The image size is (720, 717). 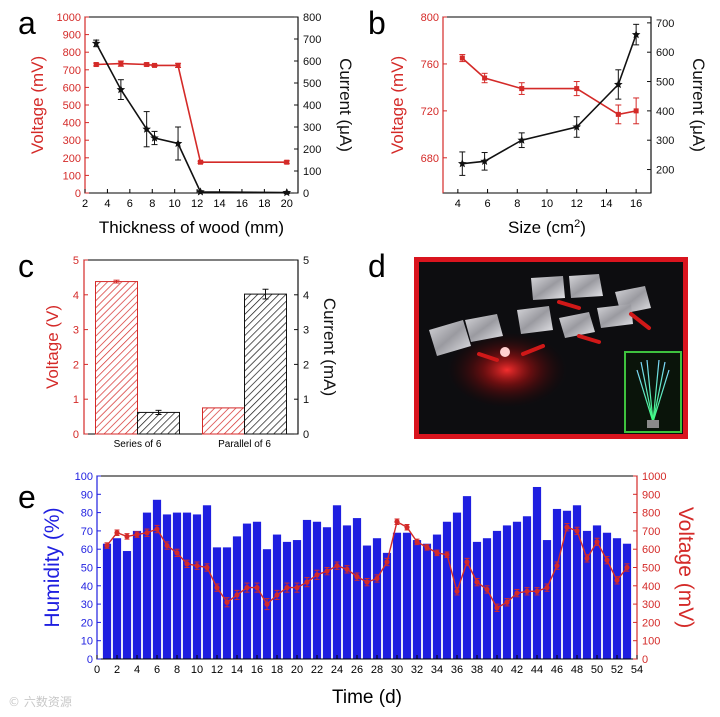 I want to click on x-tick-label: 6, so click(x=130, y=204).